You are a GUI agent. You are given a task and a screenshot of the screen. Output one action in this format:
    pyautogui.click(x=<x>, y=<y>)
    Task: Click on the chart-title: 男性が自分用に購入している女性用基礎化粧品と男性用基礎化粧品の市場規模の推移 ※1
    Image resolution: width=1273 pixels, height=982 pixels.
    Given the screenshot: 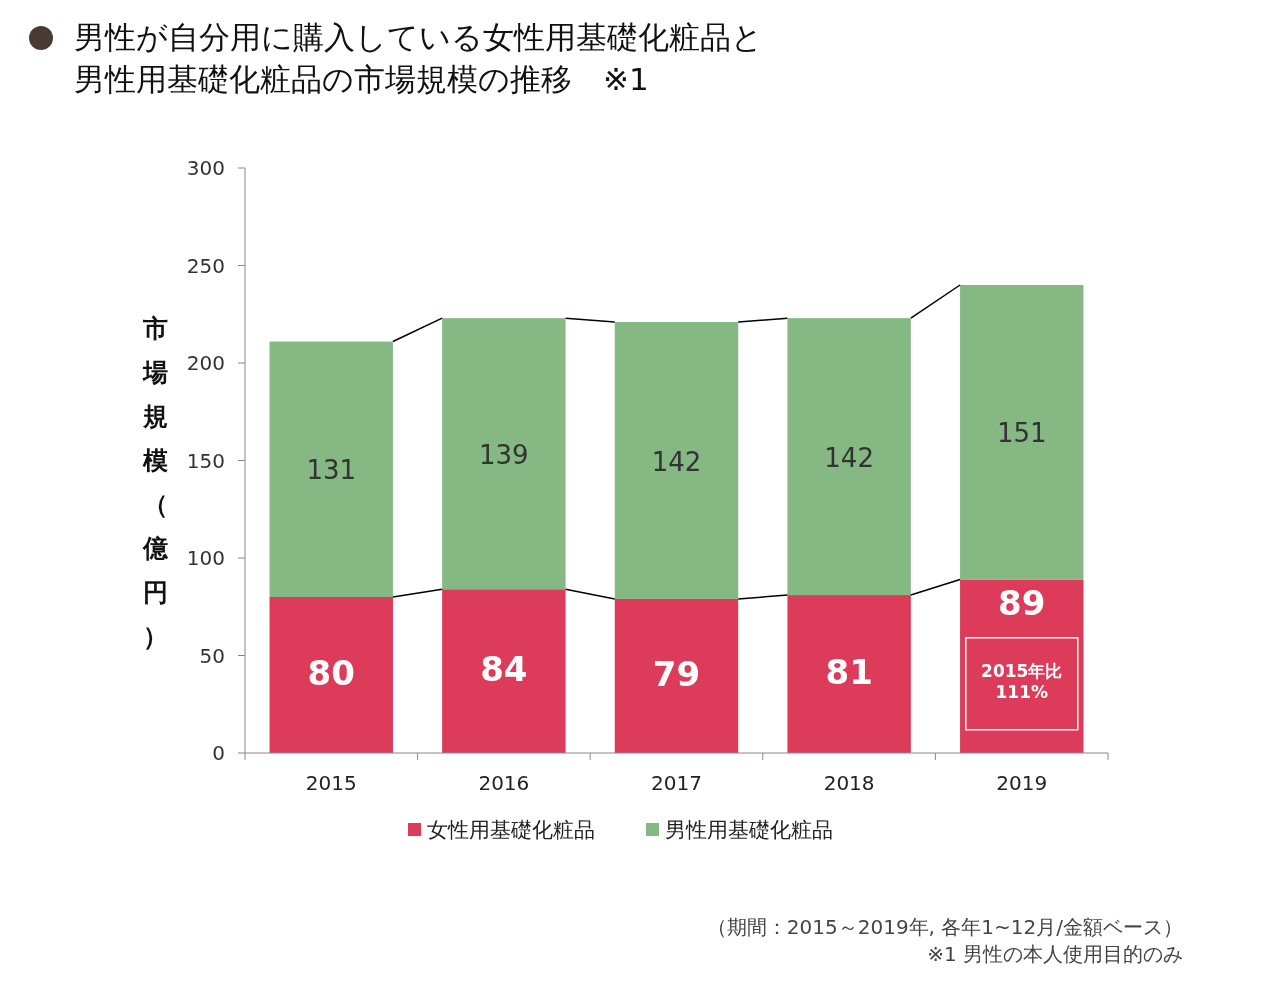 What is the action you would take?
    pyautogui.click(x=418, y=58)
    